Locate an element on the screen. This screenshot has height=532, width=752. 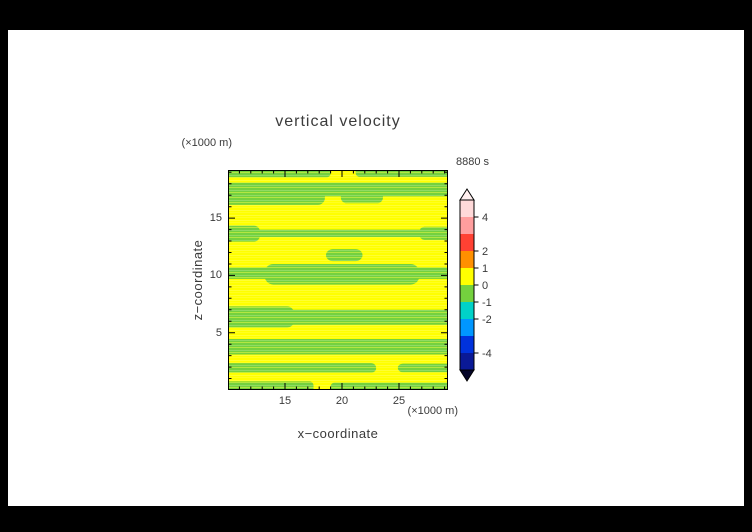
plot-frame is located at coordinates (338, 280).